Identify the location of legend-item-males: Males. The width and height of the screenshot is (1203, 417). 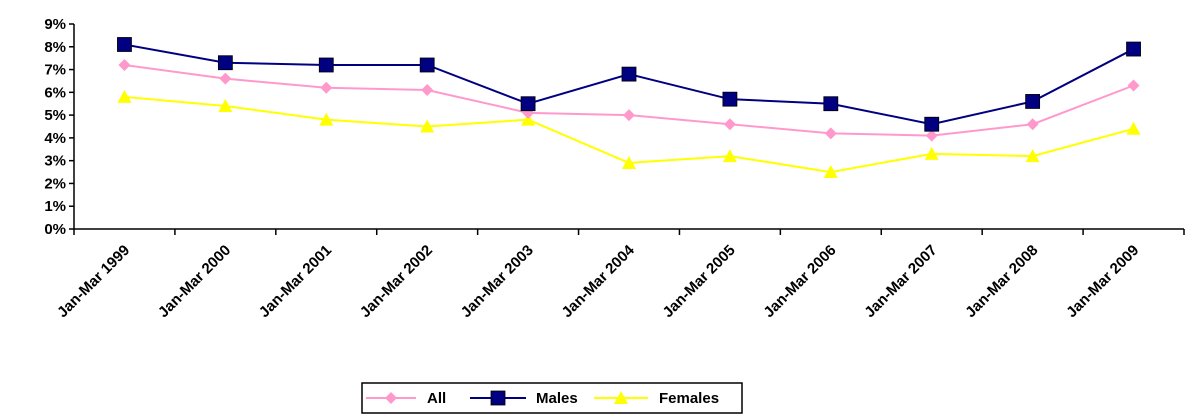
(524, 398).